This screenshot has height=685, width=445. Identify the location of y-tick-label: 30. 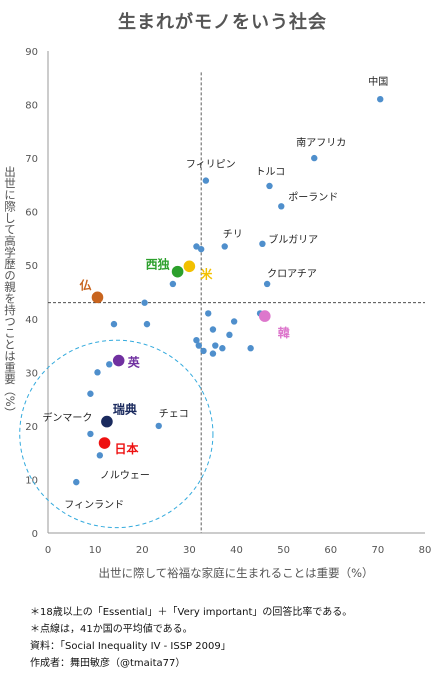
(31, 373).